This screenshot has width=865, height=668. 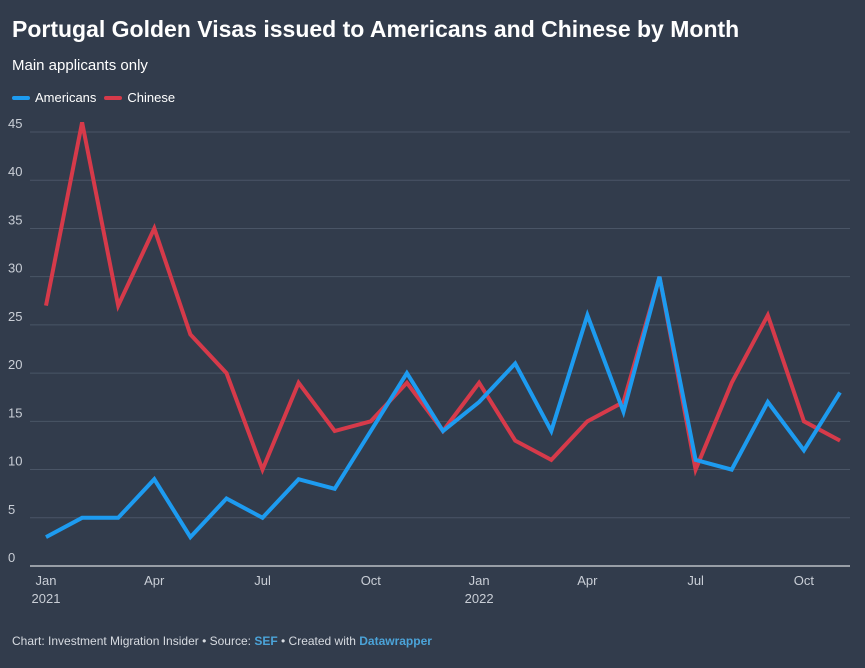 I want to click on y-tick-label: 20, so click(x=15, y=364).